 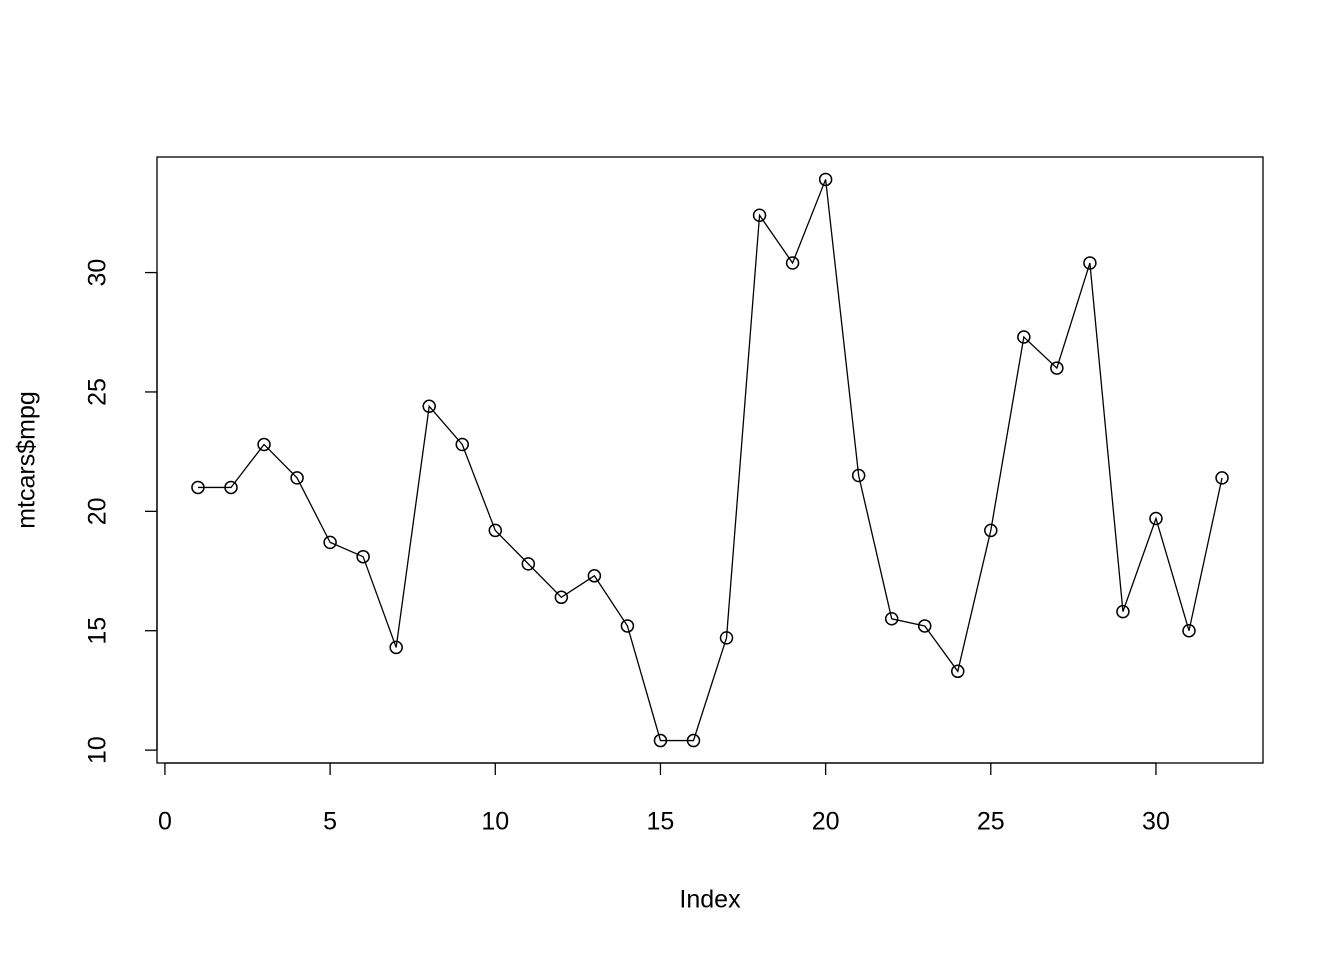 What do you see at coordinates (165, 822) in the screenshot?
I see `x-tick-label: 0` at bounding box center [165, 822].